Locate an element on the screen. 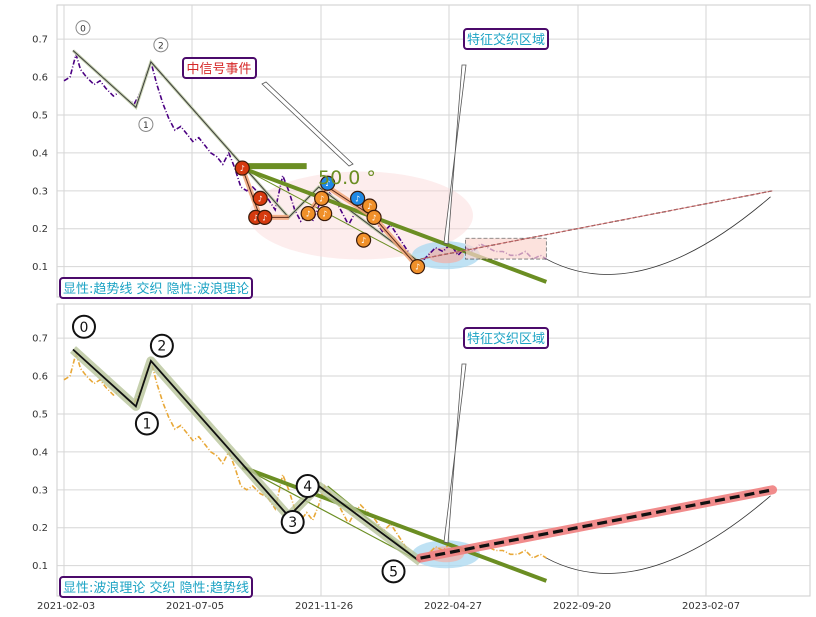 The image size is (816, 617). annotation-event-label: 中信号事件 is located at coordinates (218, 69).